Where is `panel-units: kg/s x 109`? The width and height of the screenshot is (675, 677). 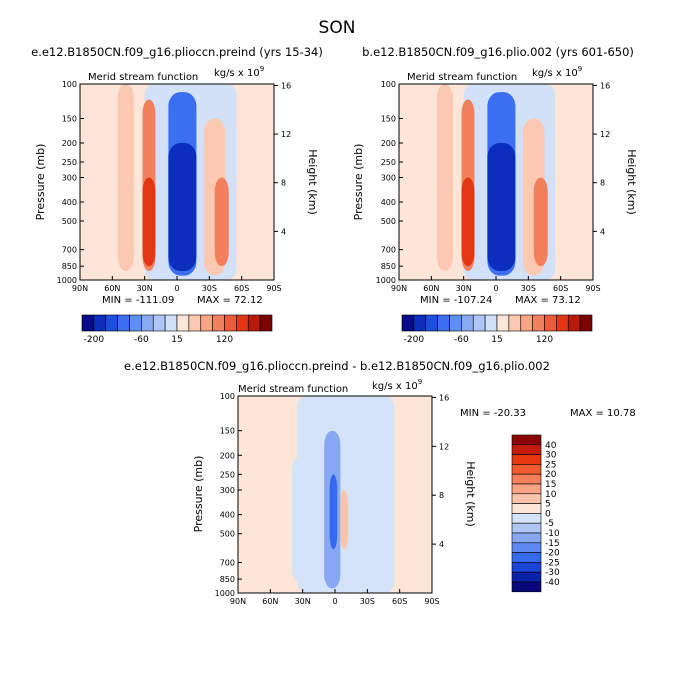
panel-units: kg/s x 109 is located at coordinates (557, 72).